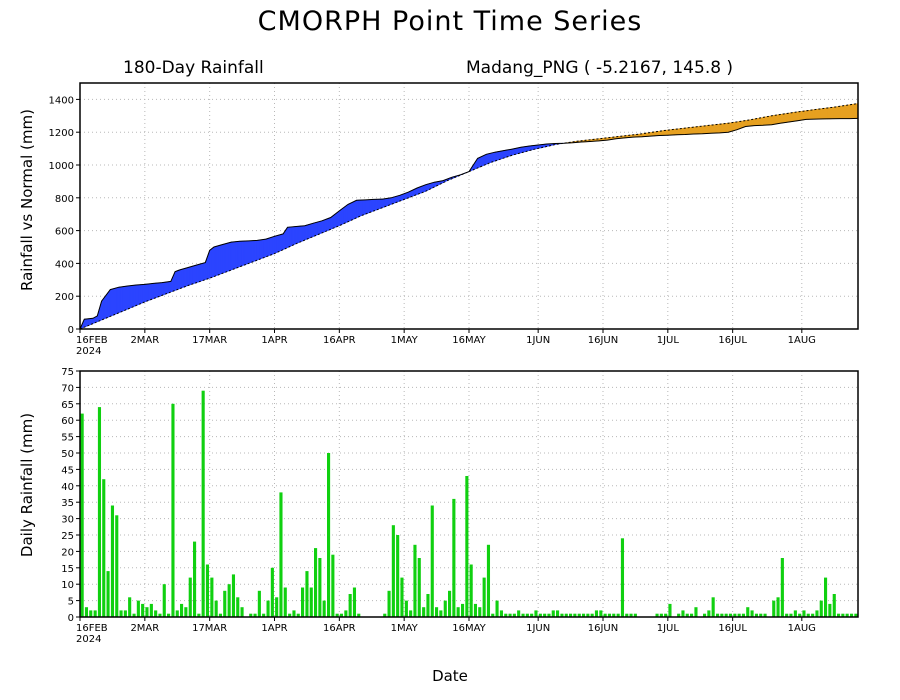  Describe the element at coordinates (469, 340) in the screenshot. I see `top-chart-x-tick-label: 16MAY` at that location.